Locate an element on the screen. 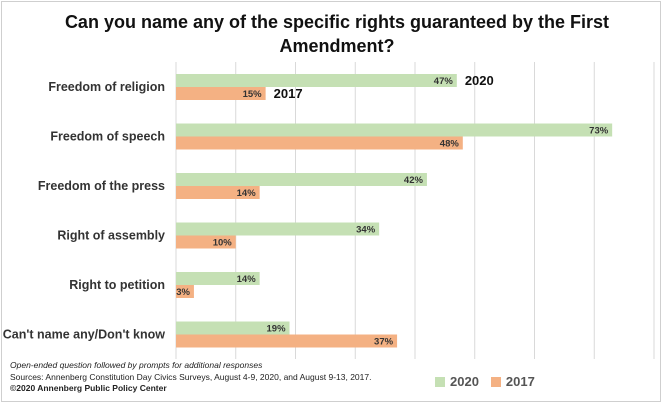  series-tag-2020: 2020 is located at coordinates (479, 80).